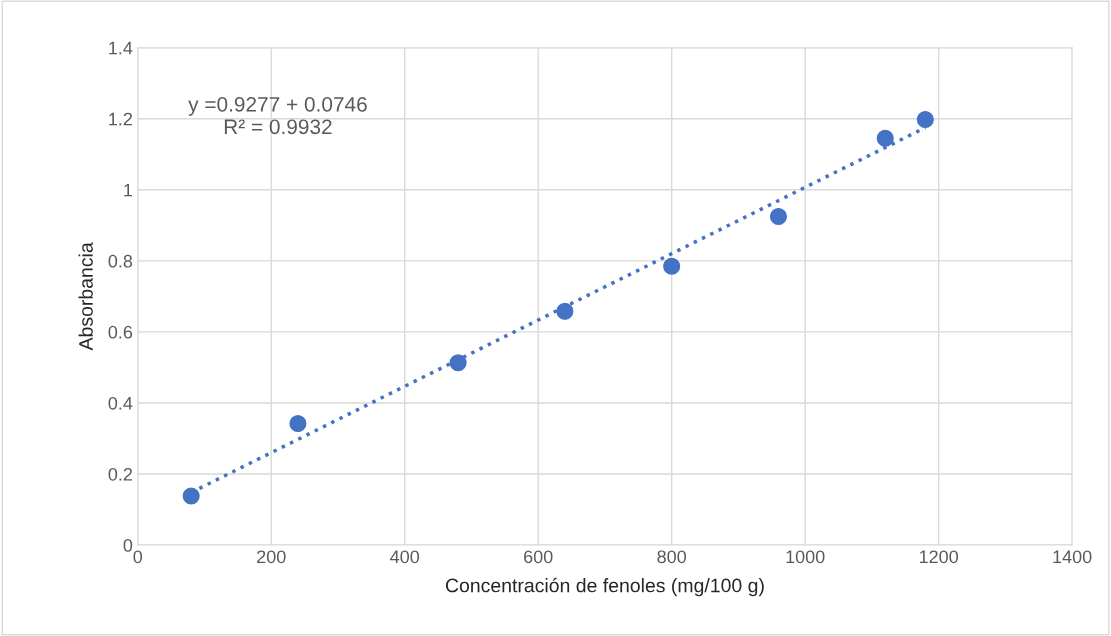 The height and width of the screenshot is (636, 1111). What do you see at coordinates (85, 296) in the screenshot?
I see `y-axis-title: Absorbancia` at bounding box center [85, 296].